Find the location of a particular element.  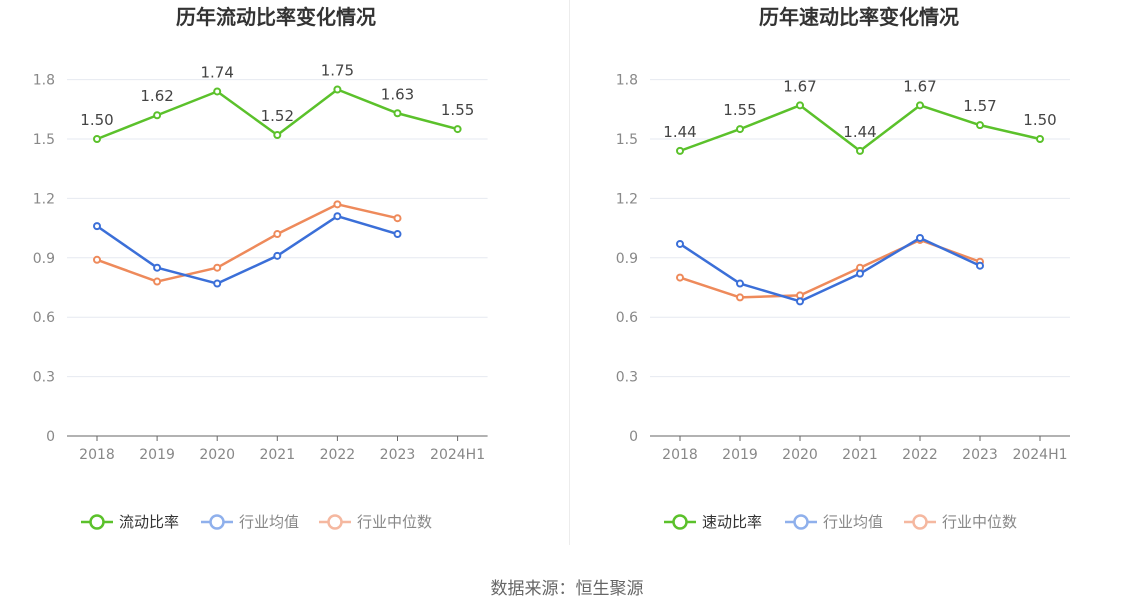

data-label: 1.52 is located at coordinates (277, 116).